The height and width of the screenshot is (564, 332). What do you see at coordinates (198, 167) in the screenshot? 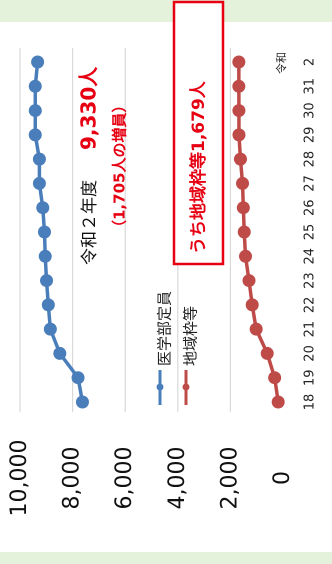
I see `annotation-box-label: うち地域枠等1,679人` at bounding box center [198, 167].